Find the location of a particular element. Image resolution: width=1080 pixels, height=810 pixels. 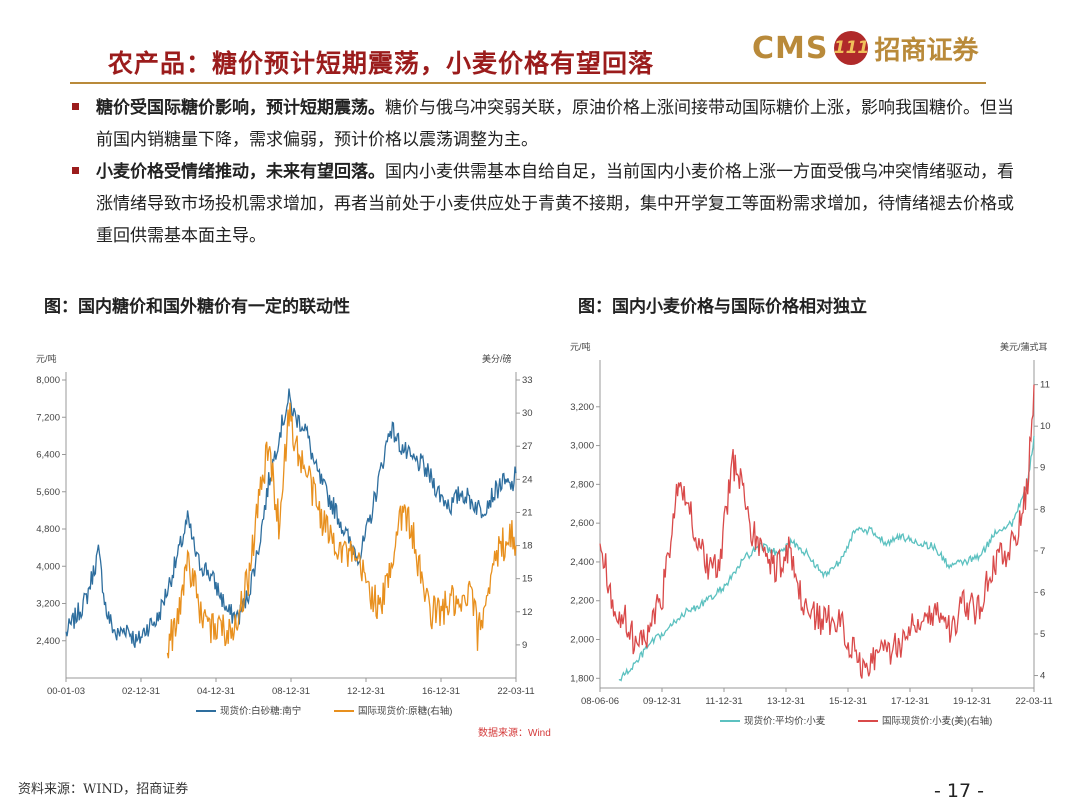

y-axis-unit-right: 美元/蒲式耳 is located at coordinates (1024, 346).